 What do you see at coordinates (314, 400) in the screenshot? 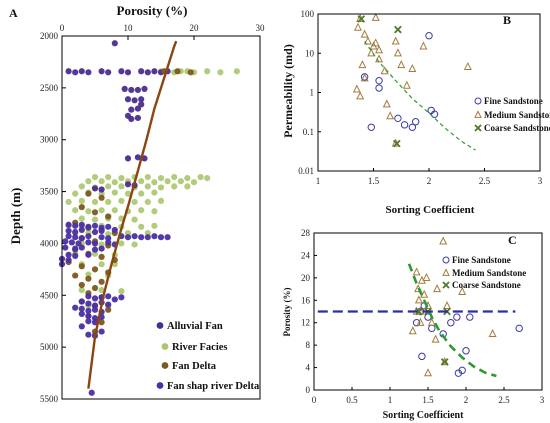
I see `panel-c-x-tick-label: 0` at bounding box center [314, 400].